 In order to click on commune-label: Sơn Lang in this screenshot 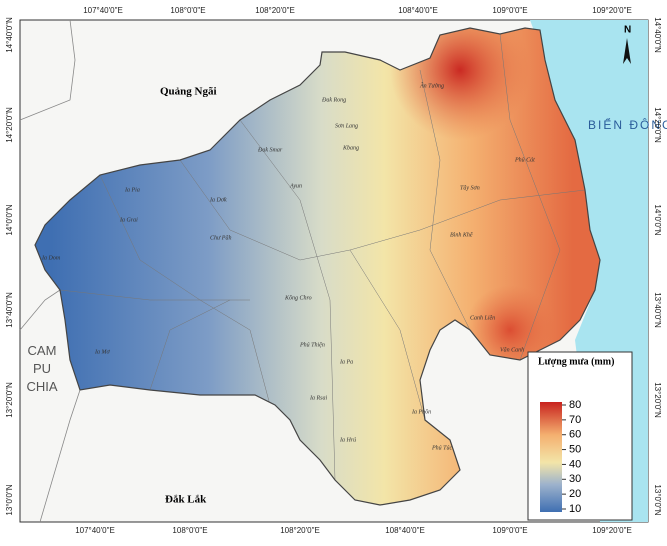, I will do `click(346, 126)`.